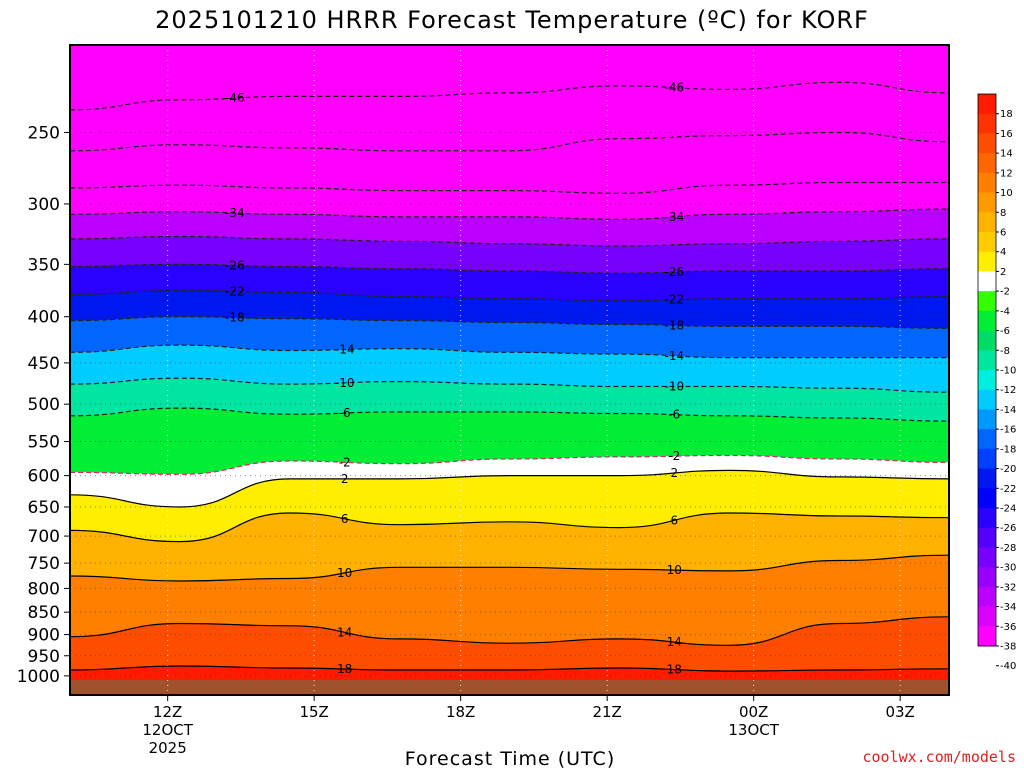  Describe the element at coordinates (460, 712) in the screenshot. I see `x-tick-label: 18Z` at that location.